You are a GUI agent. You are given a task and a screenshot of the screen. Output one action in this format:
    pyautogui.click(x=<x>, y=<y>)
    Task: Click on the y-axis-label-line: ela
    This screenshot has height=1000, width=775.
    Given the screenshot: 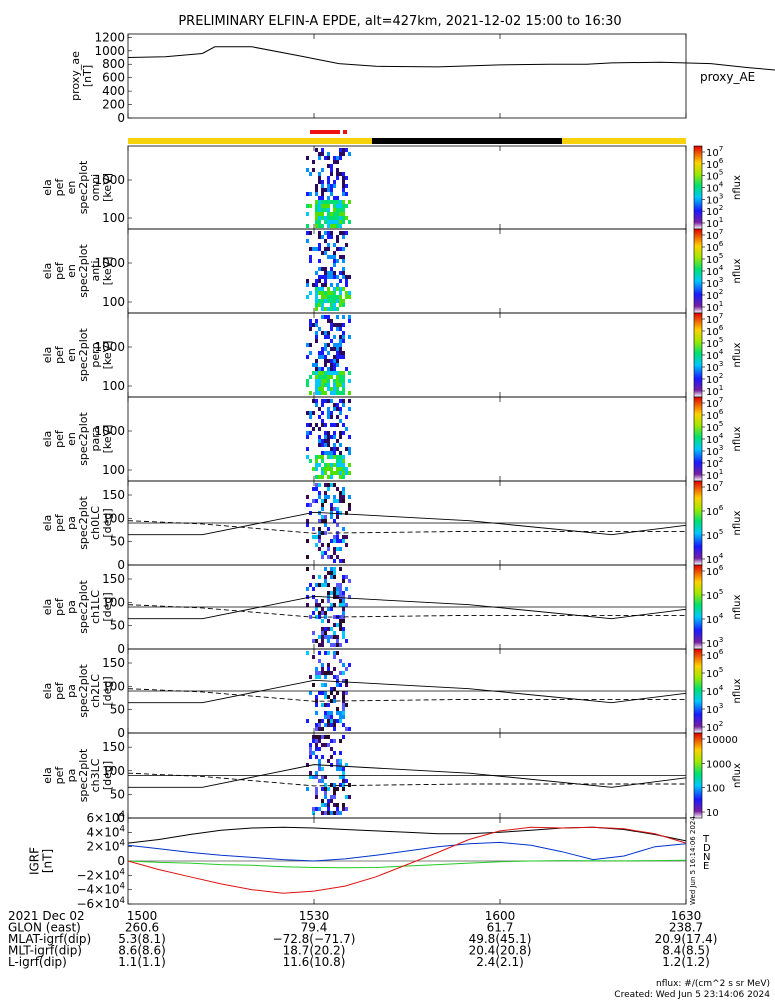 What is the action you would take?
    pyautogui.click(x=47, y=355)
    